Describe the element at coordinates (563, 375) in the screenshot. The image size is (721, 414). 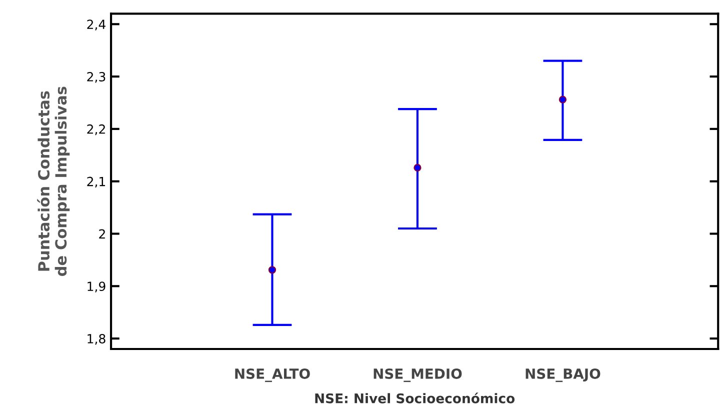
I see `x-tick-label: NSE_BAJO` at that location.